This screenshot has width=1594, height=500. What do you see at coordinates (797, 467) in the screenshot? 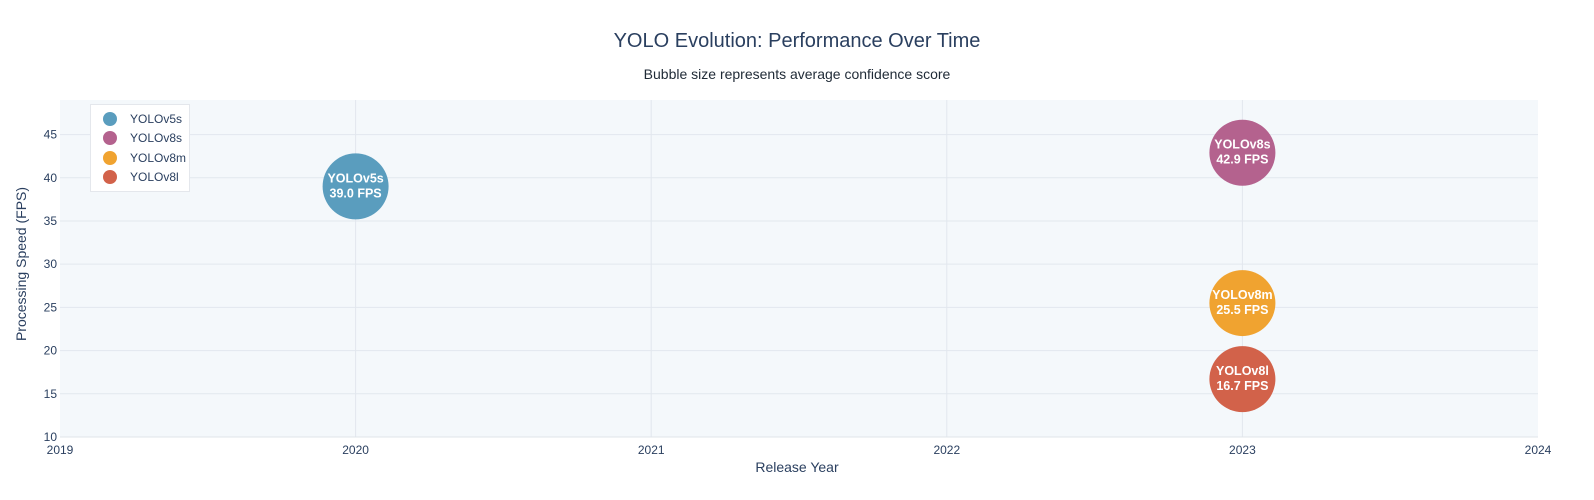
I see `x-axis-title: Release Year` at bounding box center [797, 467].